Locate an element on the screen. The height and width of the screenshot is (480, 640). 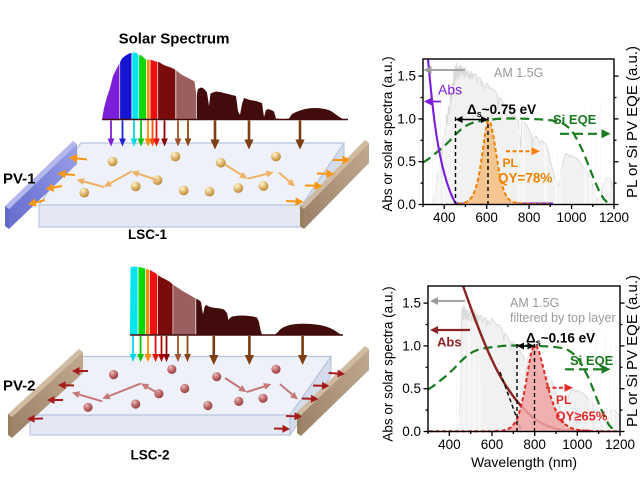
svg-text: Δs~0.75 eV is located at coordinates (501, 110).